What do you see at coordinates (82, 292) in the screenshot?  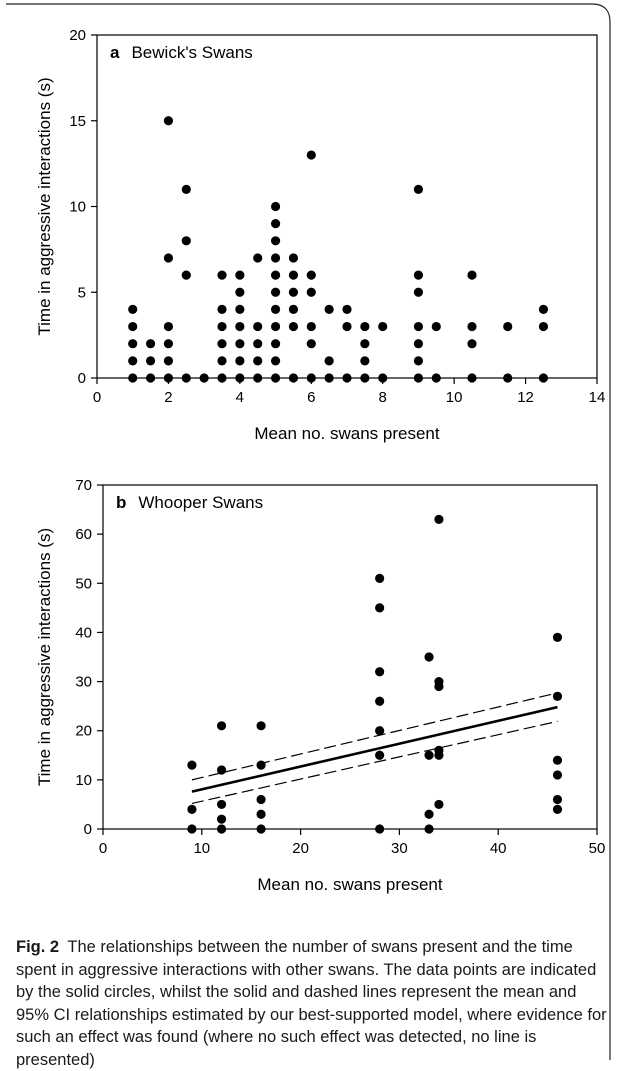 I see `y-tick-label: 5` at bounding box center [82, 292].